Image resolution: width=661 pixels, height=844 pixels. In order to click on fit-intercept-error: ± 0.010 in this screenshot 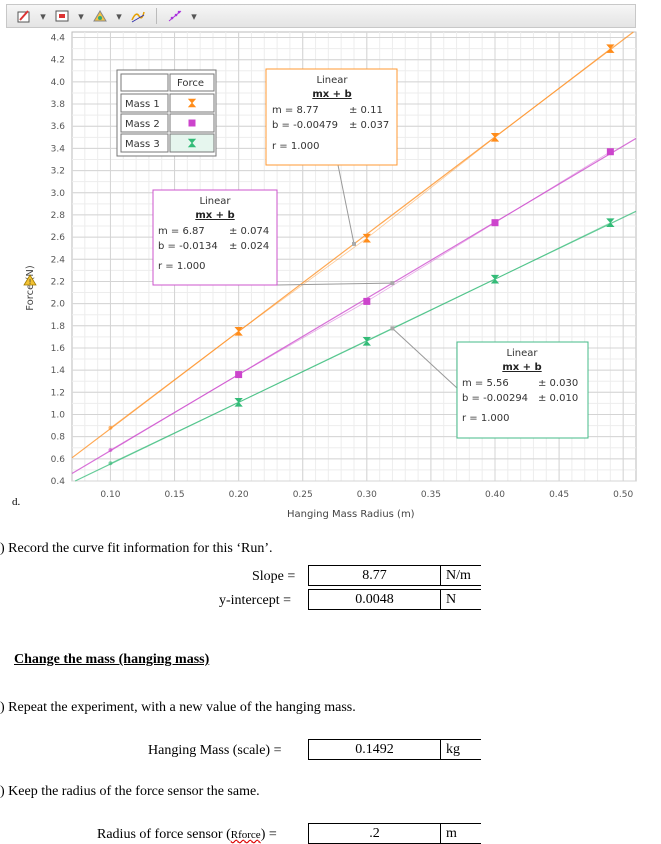, I will do `click(558, 398)`.